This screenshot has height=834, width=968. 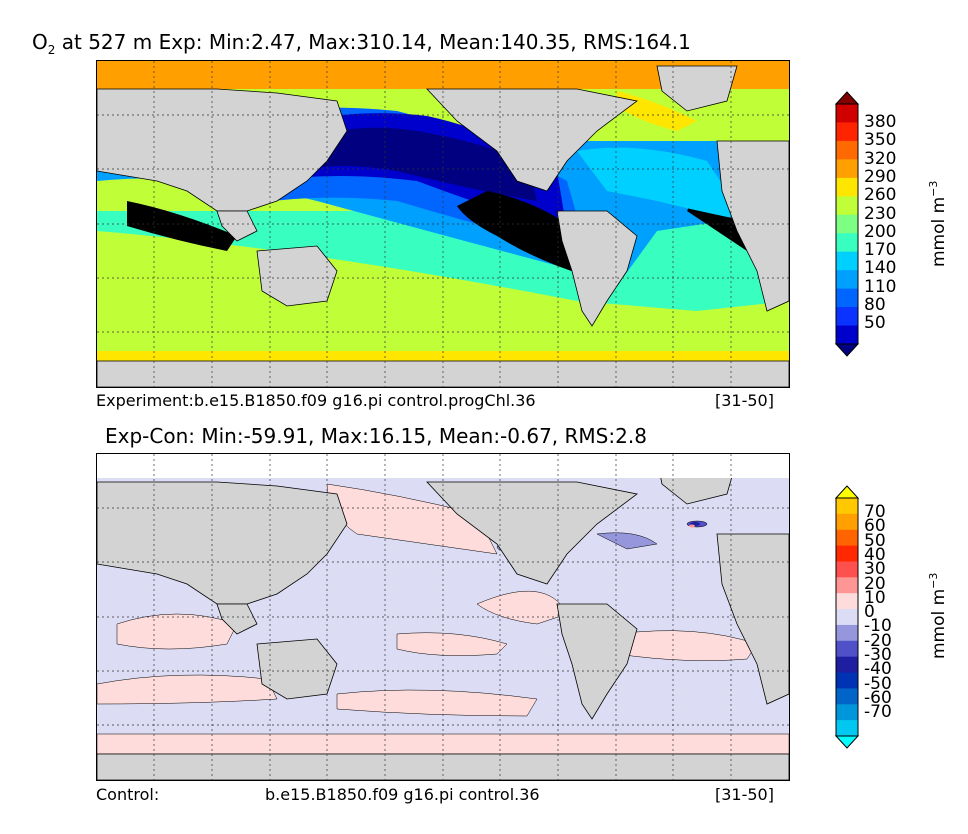 What do you see at coordinates (878, 669) in the screenshot?
I see `colorbar-tick-label: -40` at bounding box center [878, 669].